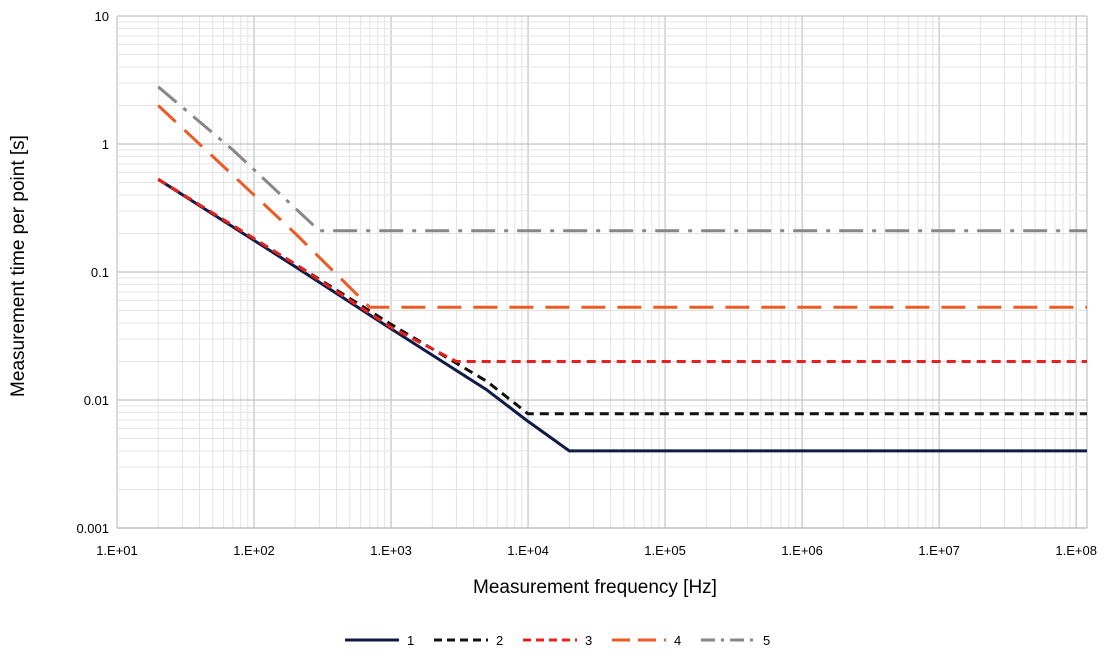 The width and height of the screenshot is (1108, 659). Describe the element at coordinates (254, 550) in the screenshot. I see `x-tick-label: 1.E+02` at that location.